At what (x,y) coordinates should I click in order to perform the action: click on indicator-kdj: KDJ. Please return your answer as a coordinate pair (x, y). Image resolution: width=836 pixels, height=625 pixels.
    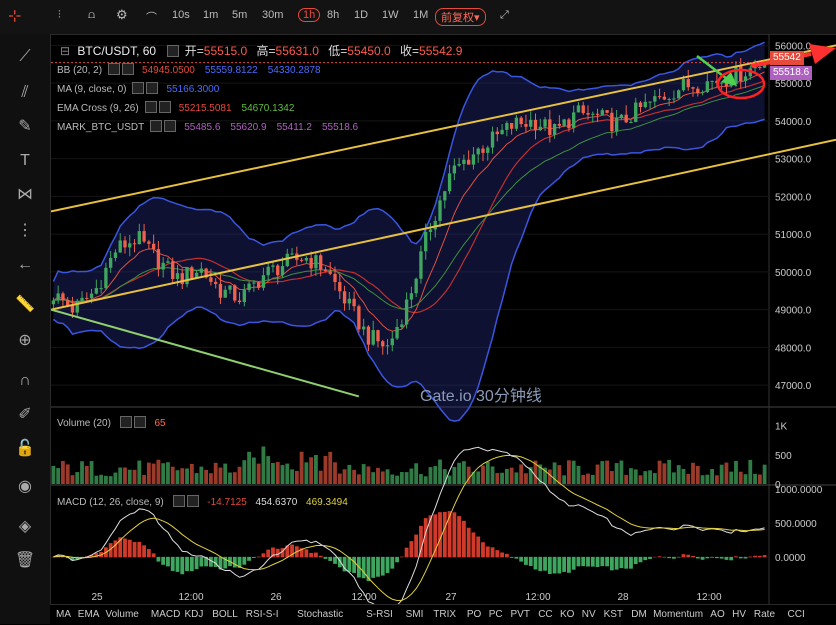
    Looking at the image, I should click on (194, 614).